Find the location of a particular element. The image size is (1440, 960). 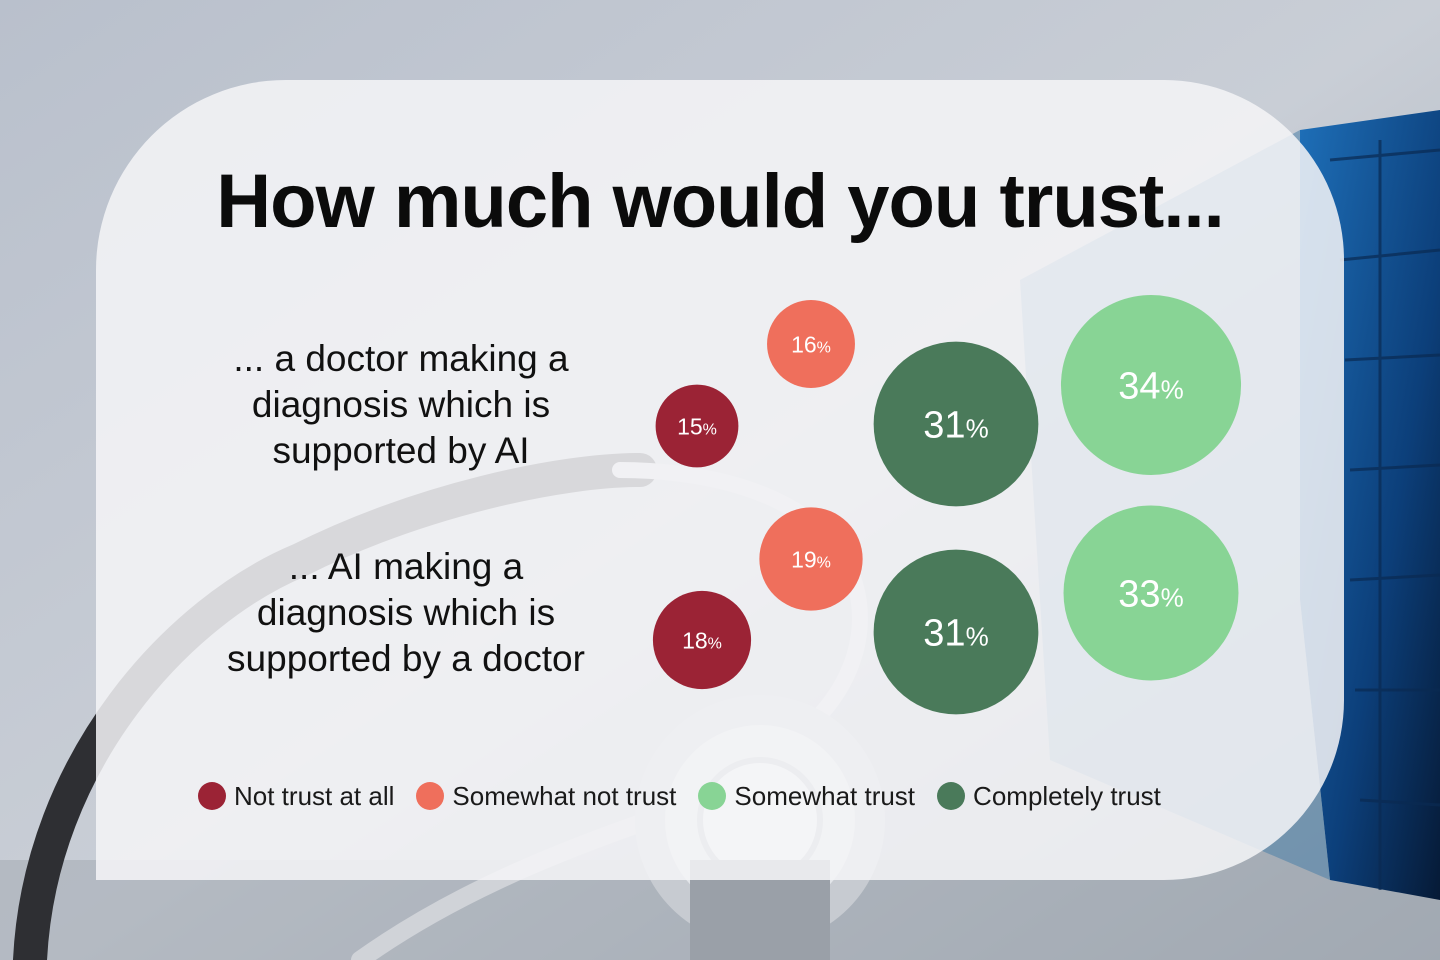

bubble-value-label: 19% is located at coordinates (811, 559).